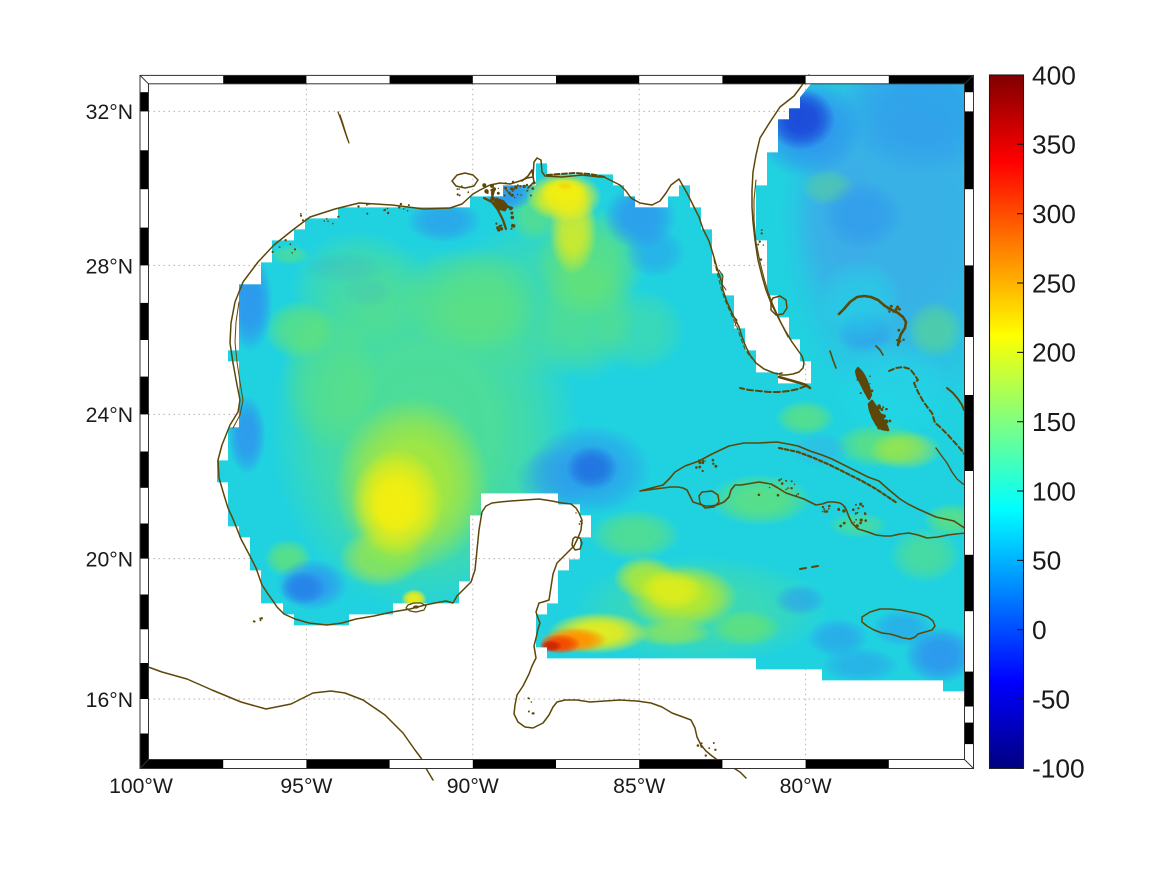 Image resolution: width=1167 pixels, height=875 pixels. I want to click on svg-text: 20°N, so click(109, 559).